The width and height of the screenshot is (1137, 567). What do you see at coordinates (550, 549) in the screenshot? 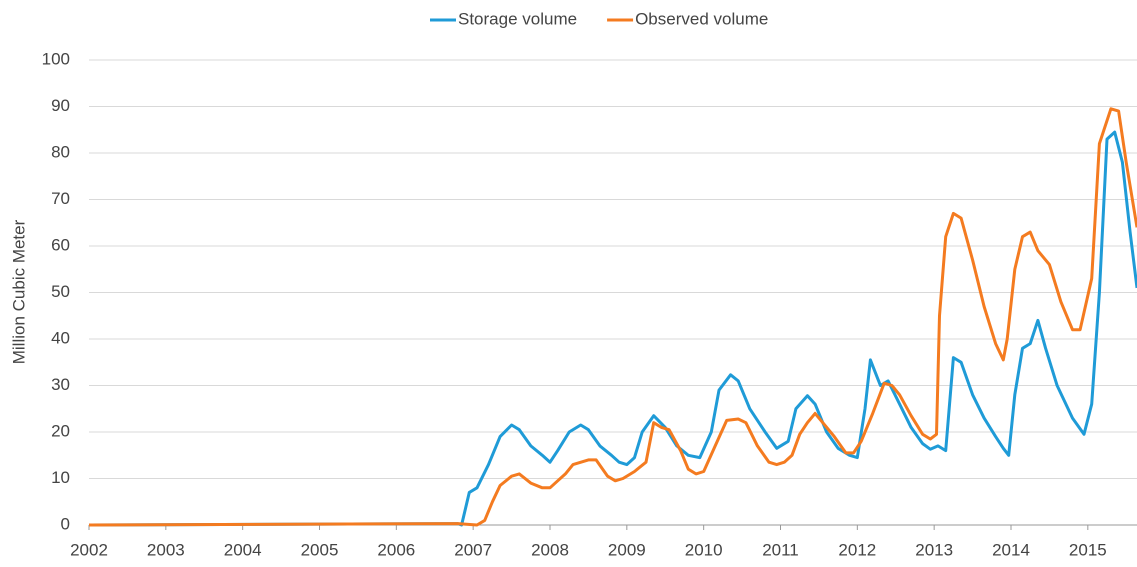
I see `x-tick-label: 2008` at bounding box center [550, 549].